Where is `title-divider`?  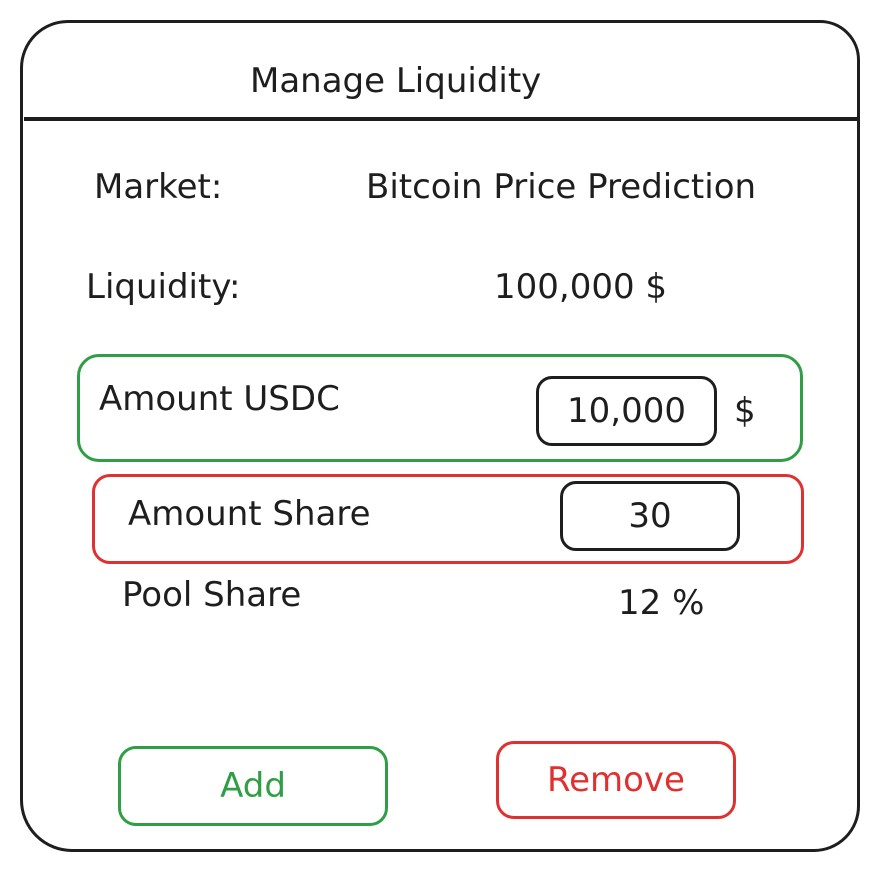 title-divider is located at coordinates (442, 119).